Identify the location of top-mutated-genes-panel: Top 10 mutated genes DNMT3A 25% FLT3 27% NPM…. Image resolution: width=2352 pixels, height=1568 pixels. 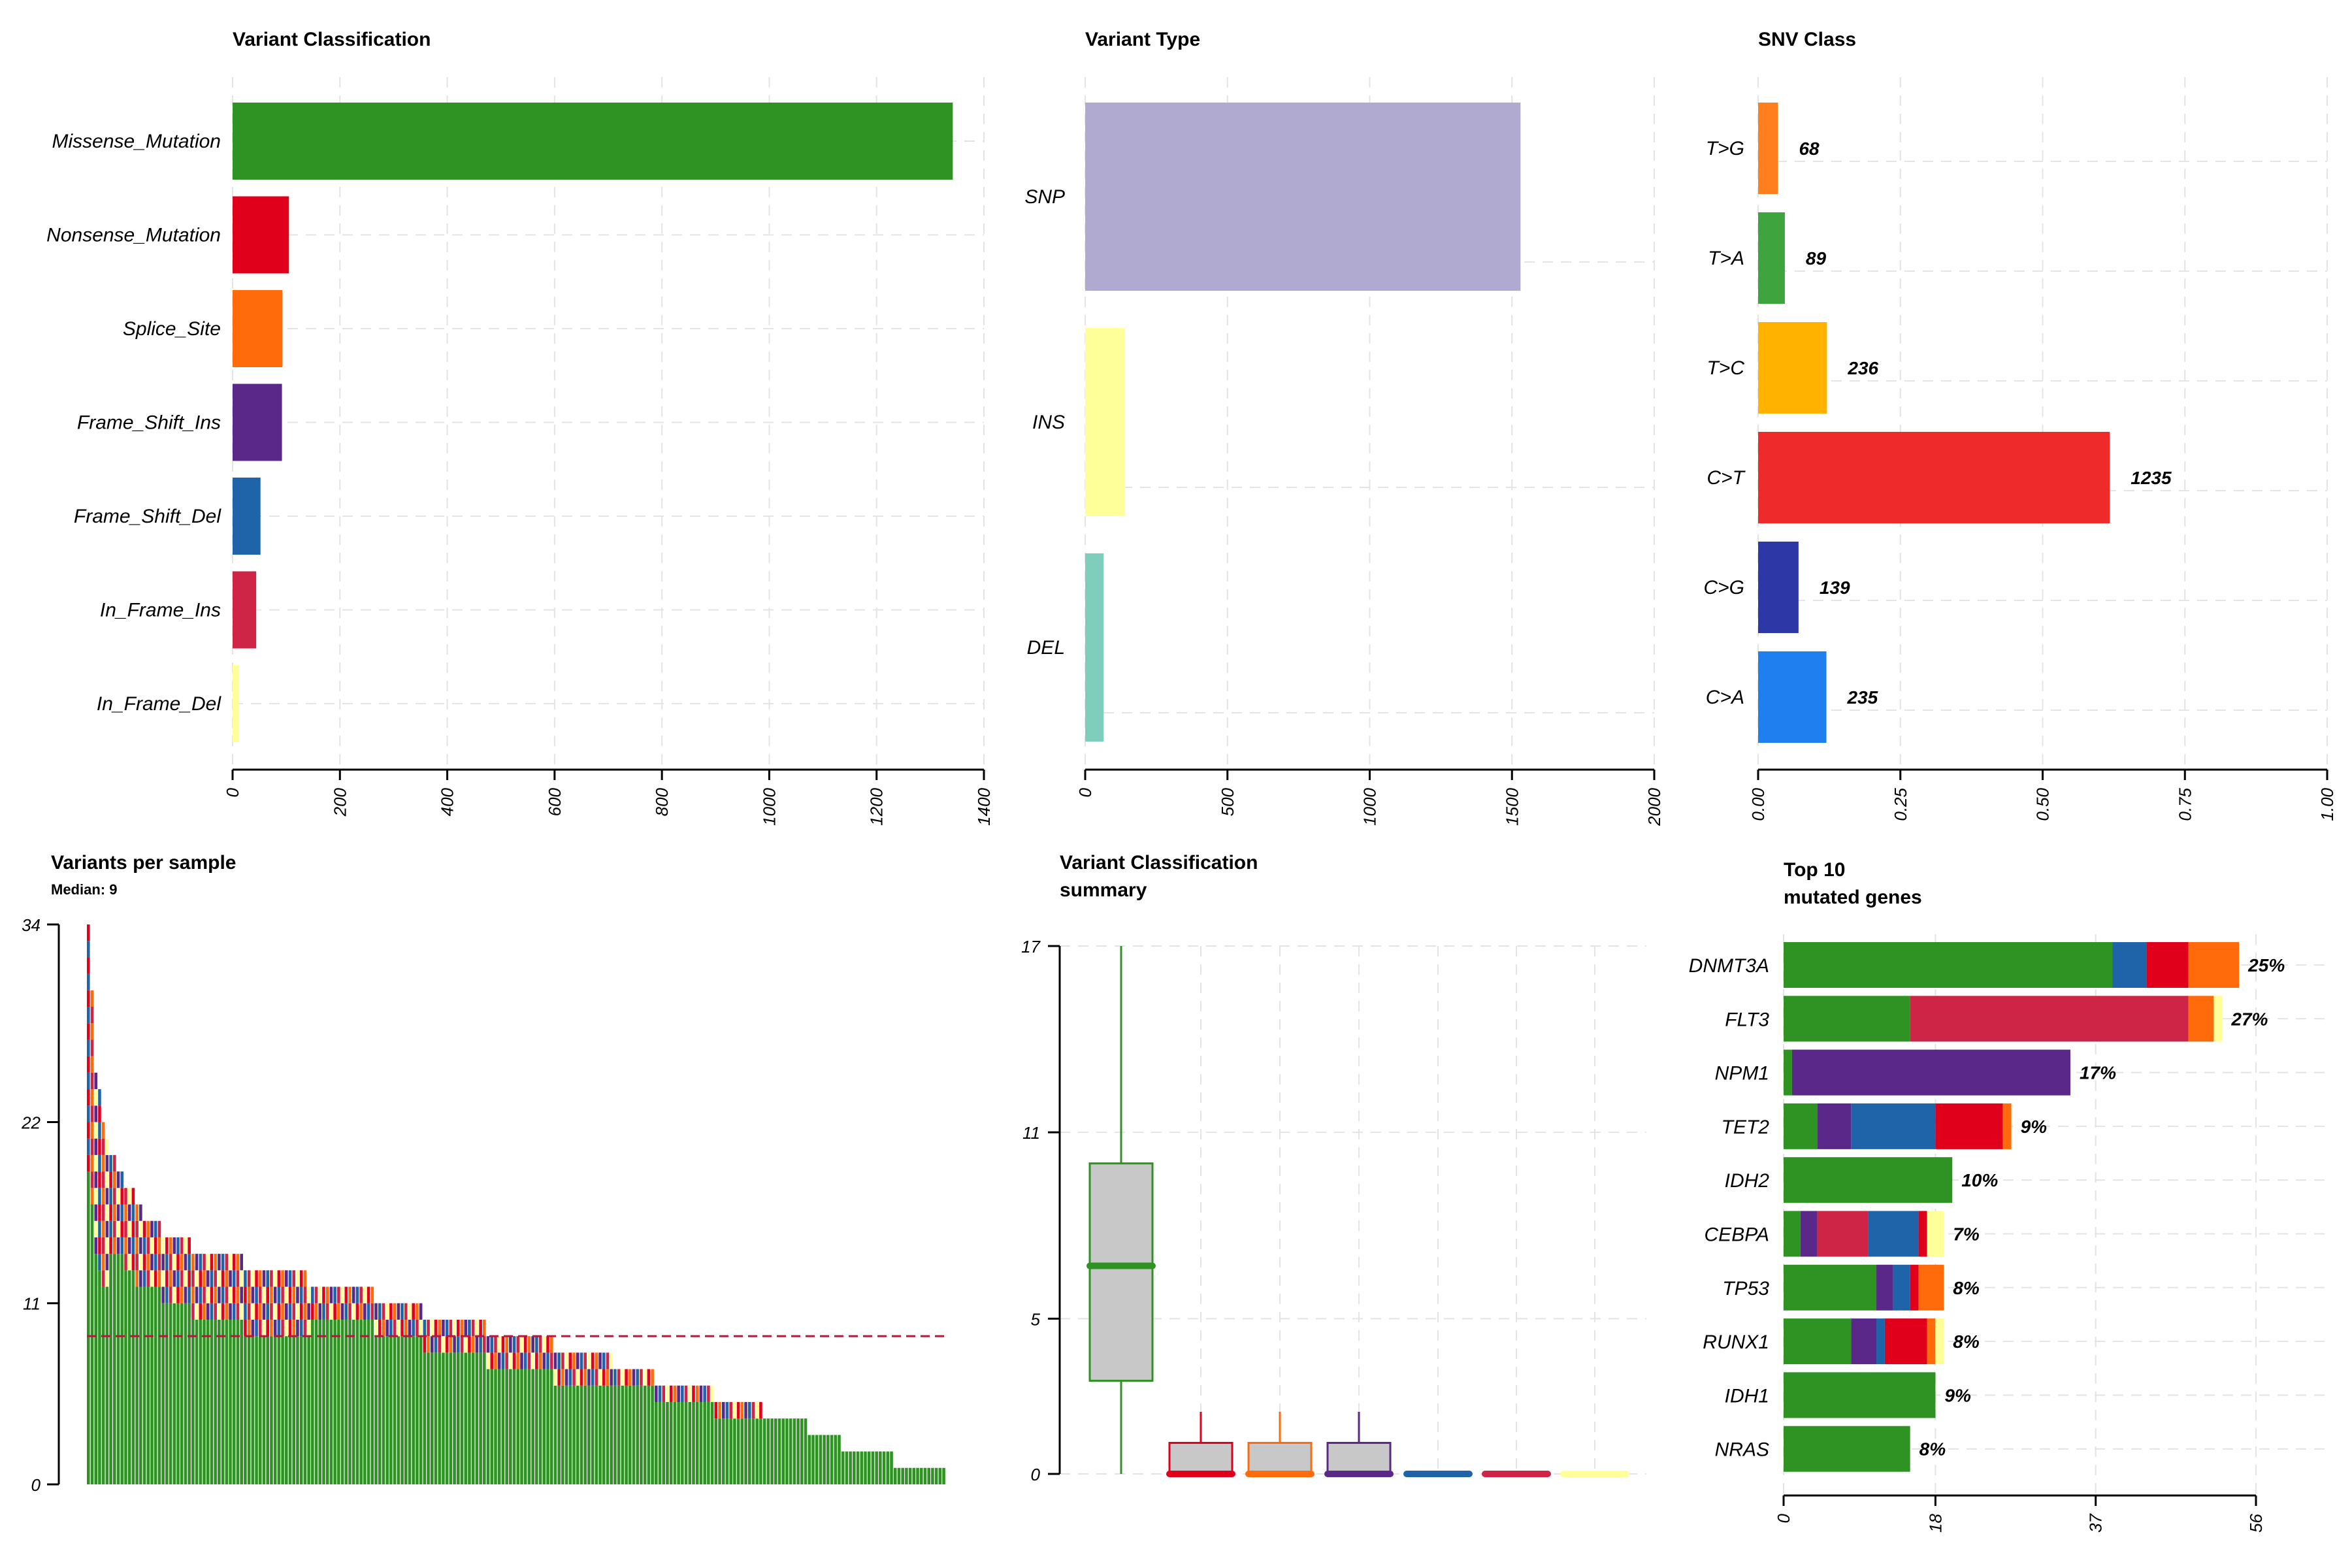
(2007, 1196).